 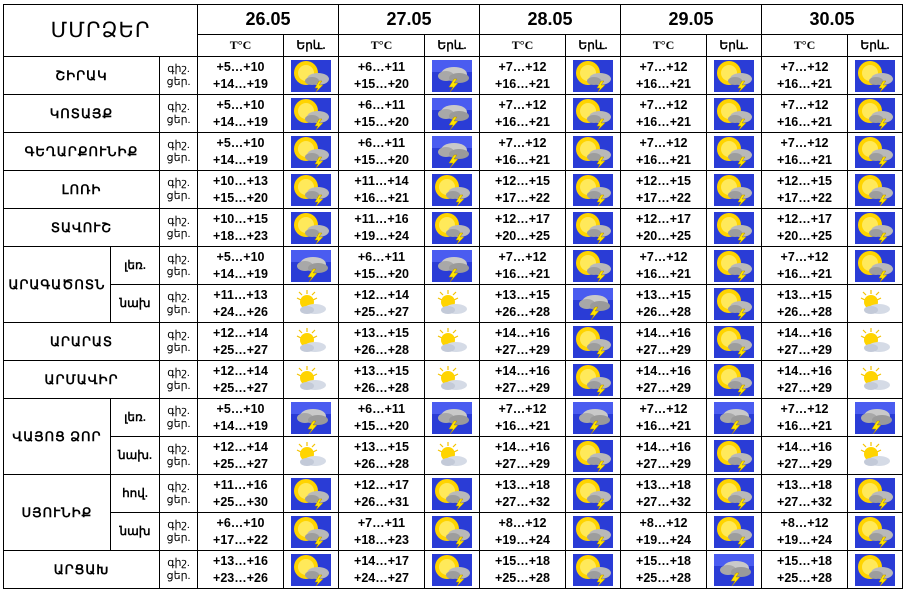 I want to click on day-temperature: +20…+25, so click(x=804, y=235).